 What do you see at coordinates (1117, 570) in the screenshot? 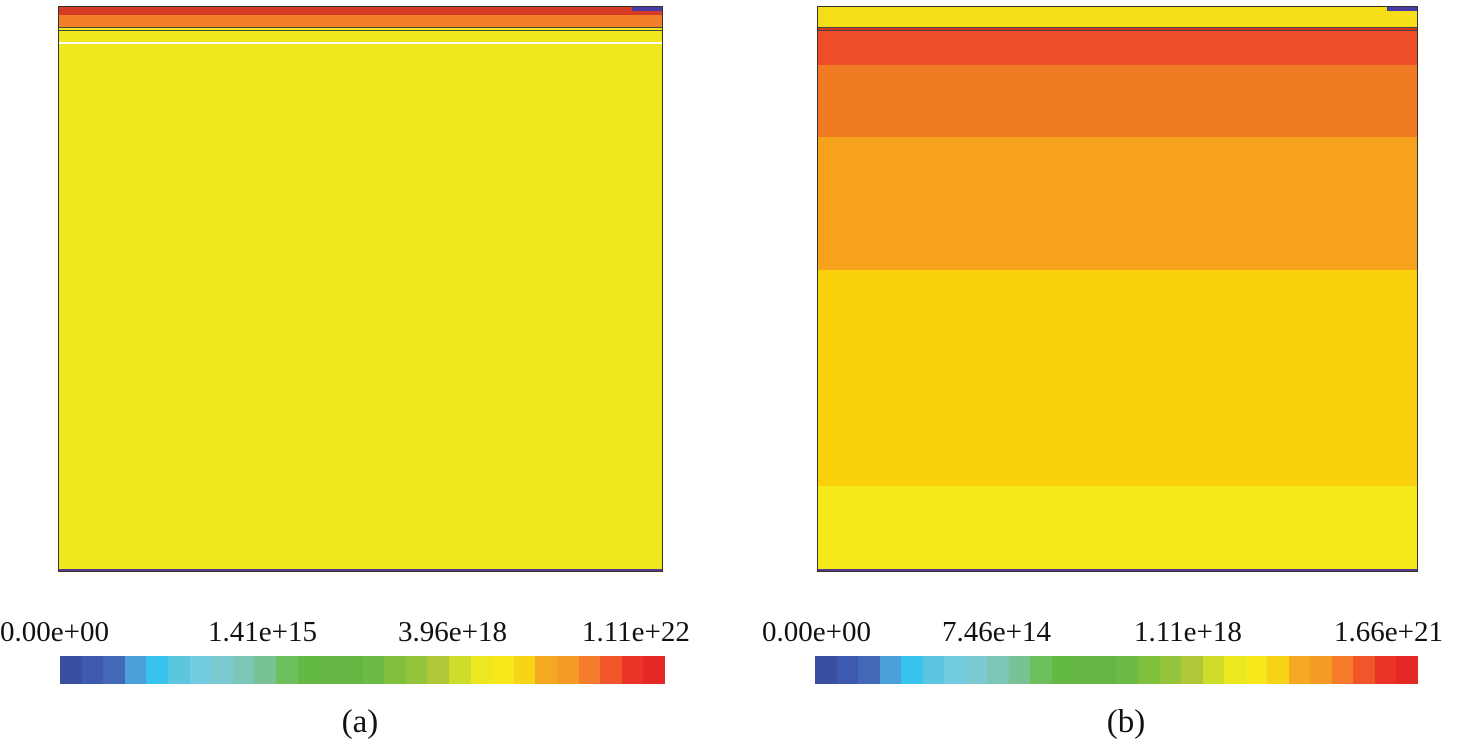
I see `bottom-edge-b` at bounding box center [1117, 570].